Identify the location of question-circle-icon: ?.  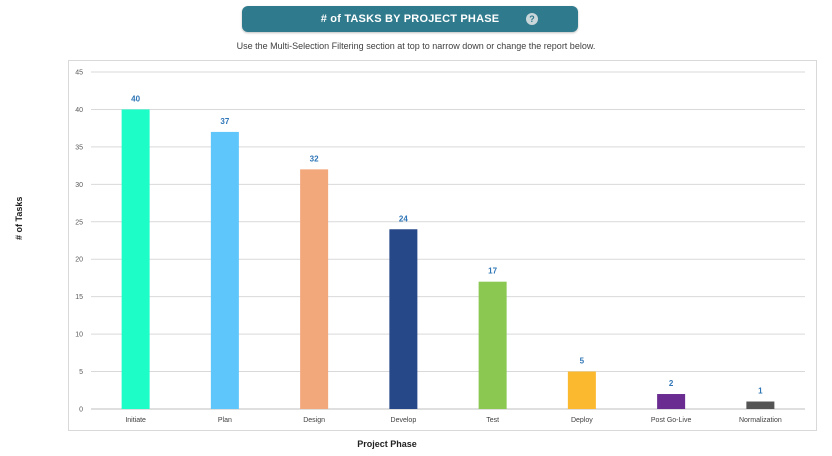
(532, 19).